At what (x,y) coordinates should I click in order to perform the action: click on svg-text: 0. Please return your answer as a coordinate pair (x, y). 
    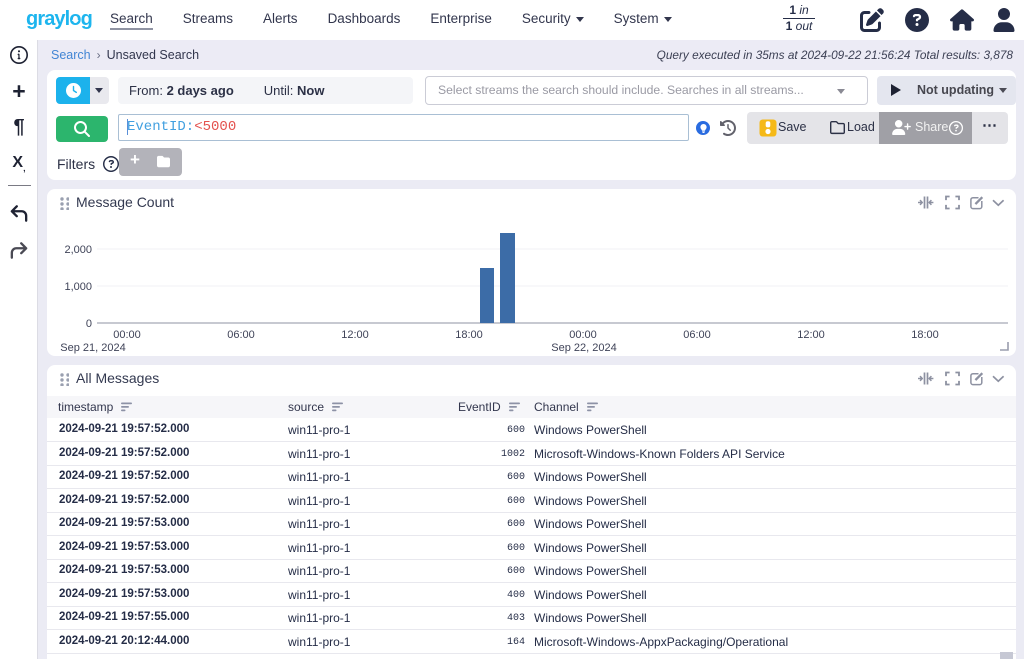
    Looking at the image, I should click on (89, 324).